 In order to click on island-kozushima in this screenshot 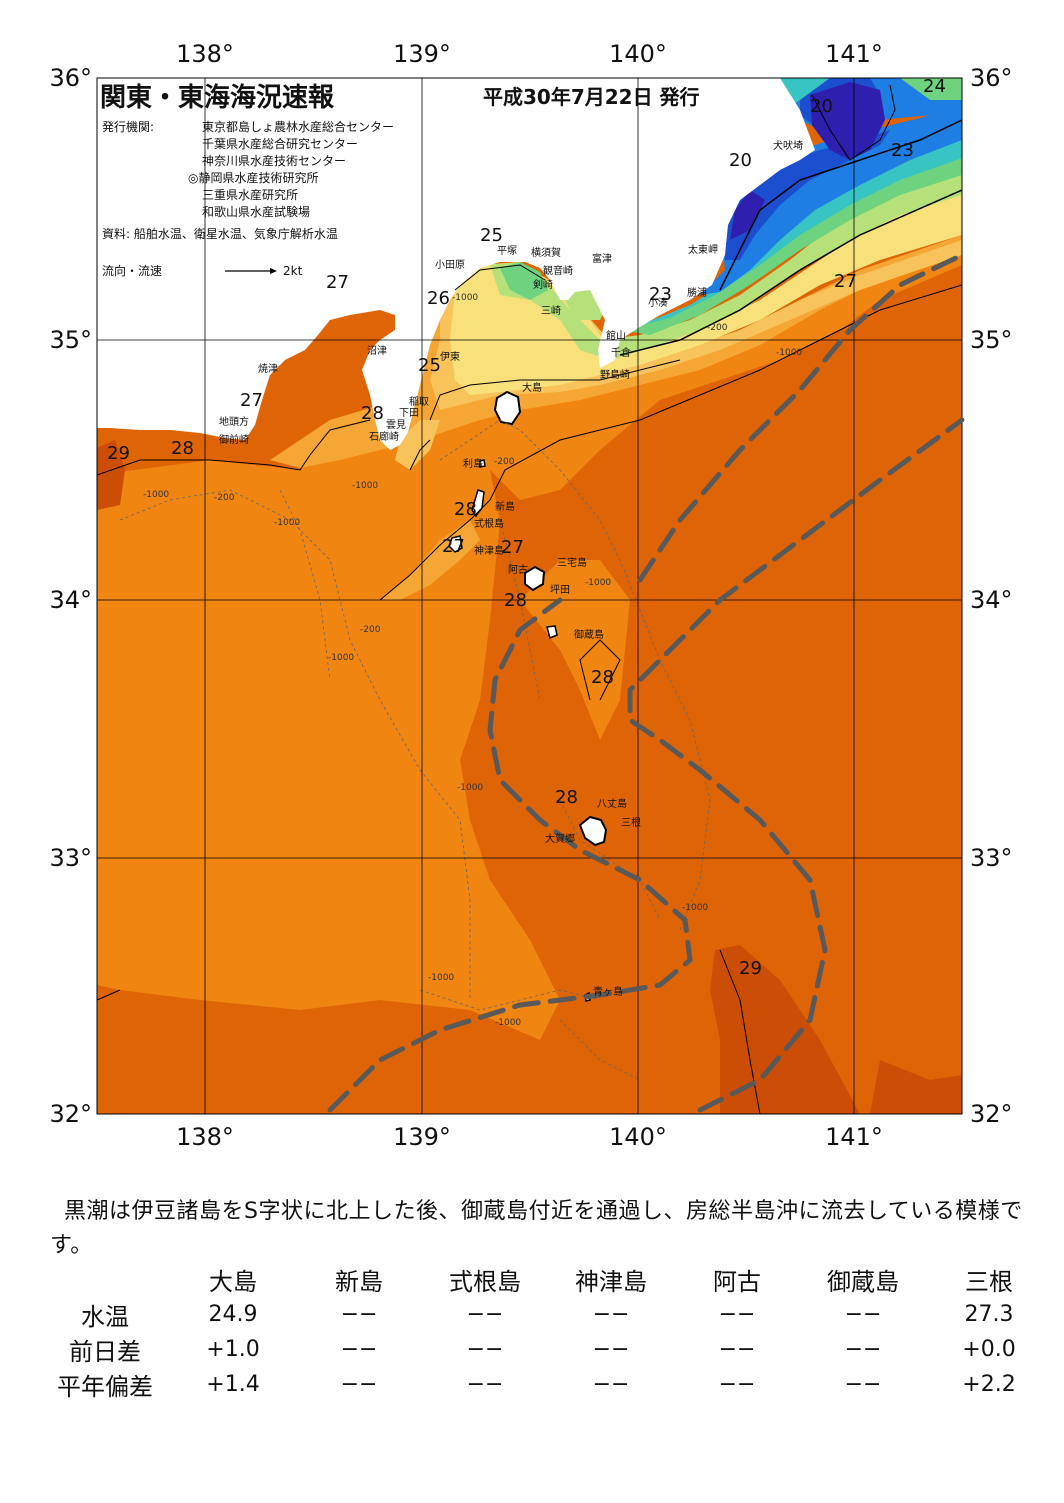, I will do `click(455, 544)`.